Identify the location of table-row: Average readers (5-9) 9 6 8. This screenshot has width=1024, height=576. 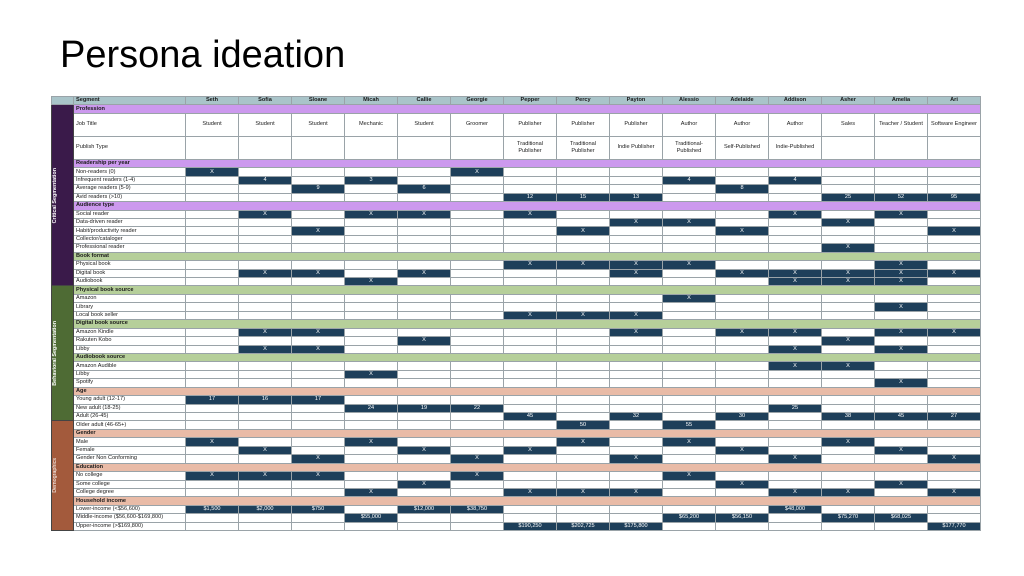
(516, 189).